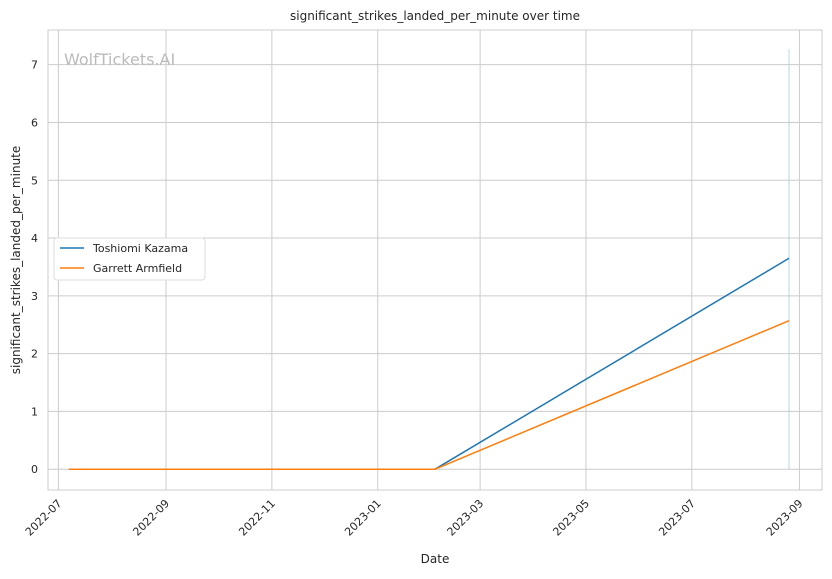  Describe the element at coordinates (34, 238) in the screenshot. I see `y-tick-label: 4` at that location.